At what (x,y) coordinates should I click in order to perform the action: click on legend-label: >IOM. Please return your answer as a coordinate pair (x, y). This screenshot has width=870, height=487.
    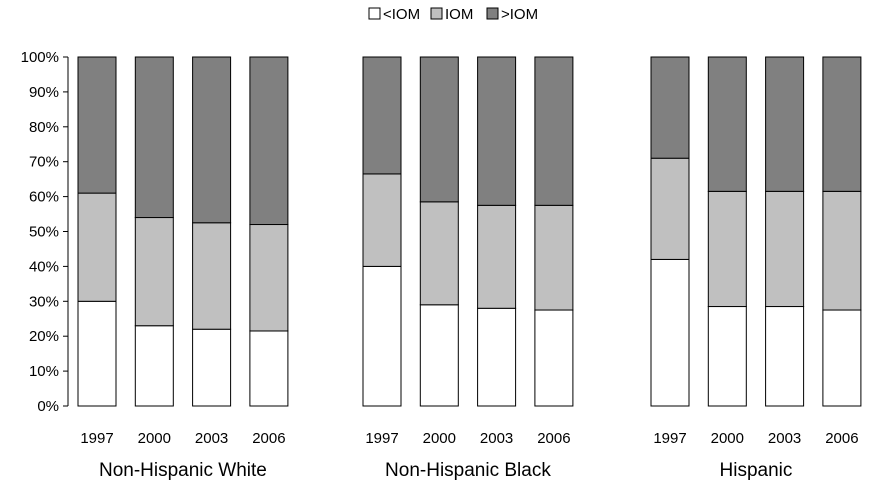
    Looking at the image, I should click on (519, 14).